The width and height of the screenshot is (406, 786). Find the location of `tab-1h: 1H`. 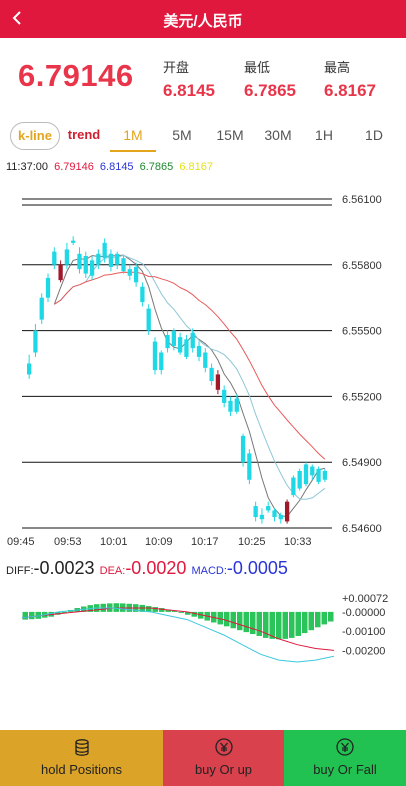

tab-1h: 1H is located at coordinates (324, 135).